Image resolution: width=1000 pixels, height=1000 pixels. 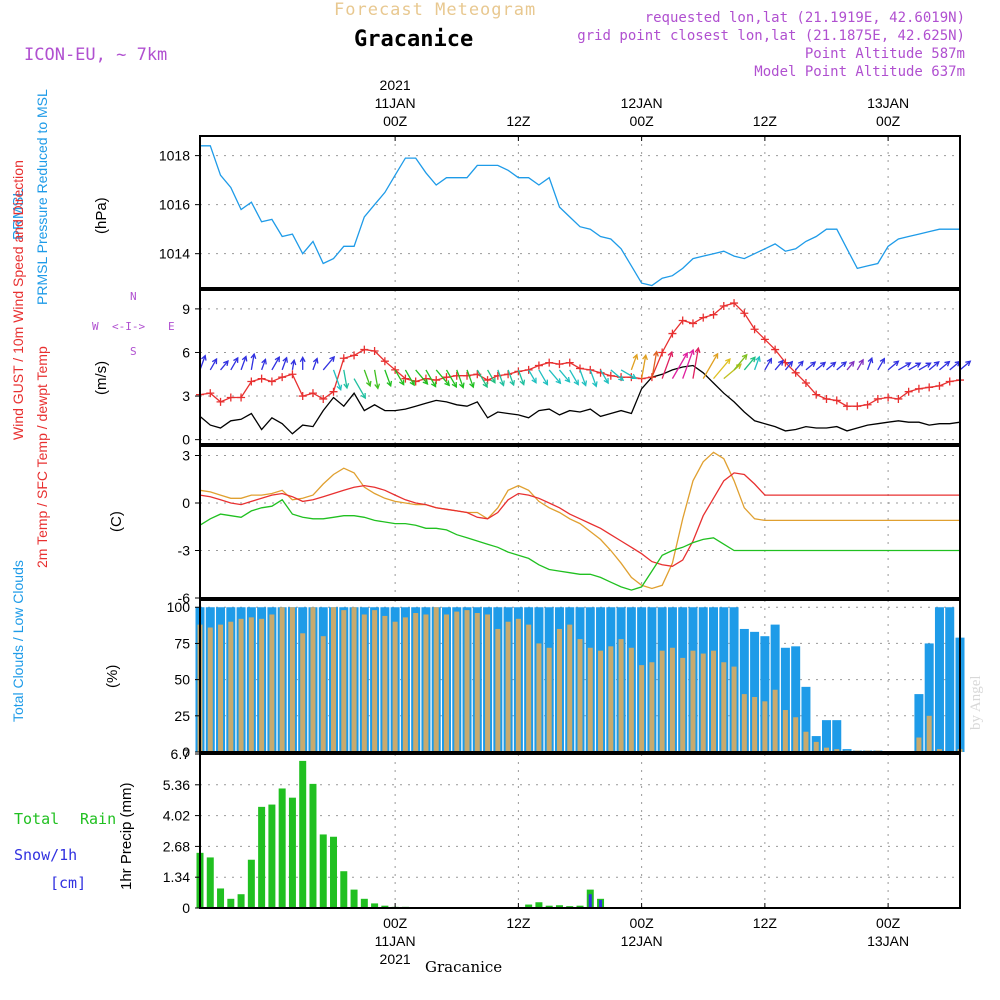 I want to click on temp-ylabel: (C), so click(x=116, y=521).